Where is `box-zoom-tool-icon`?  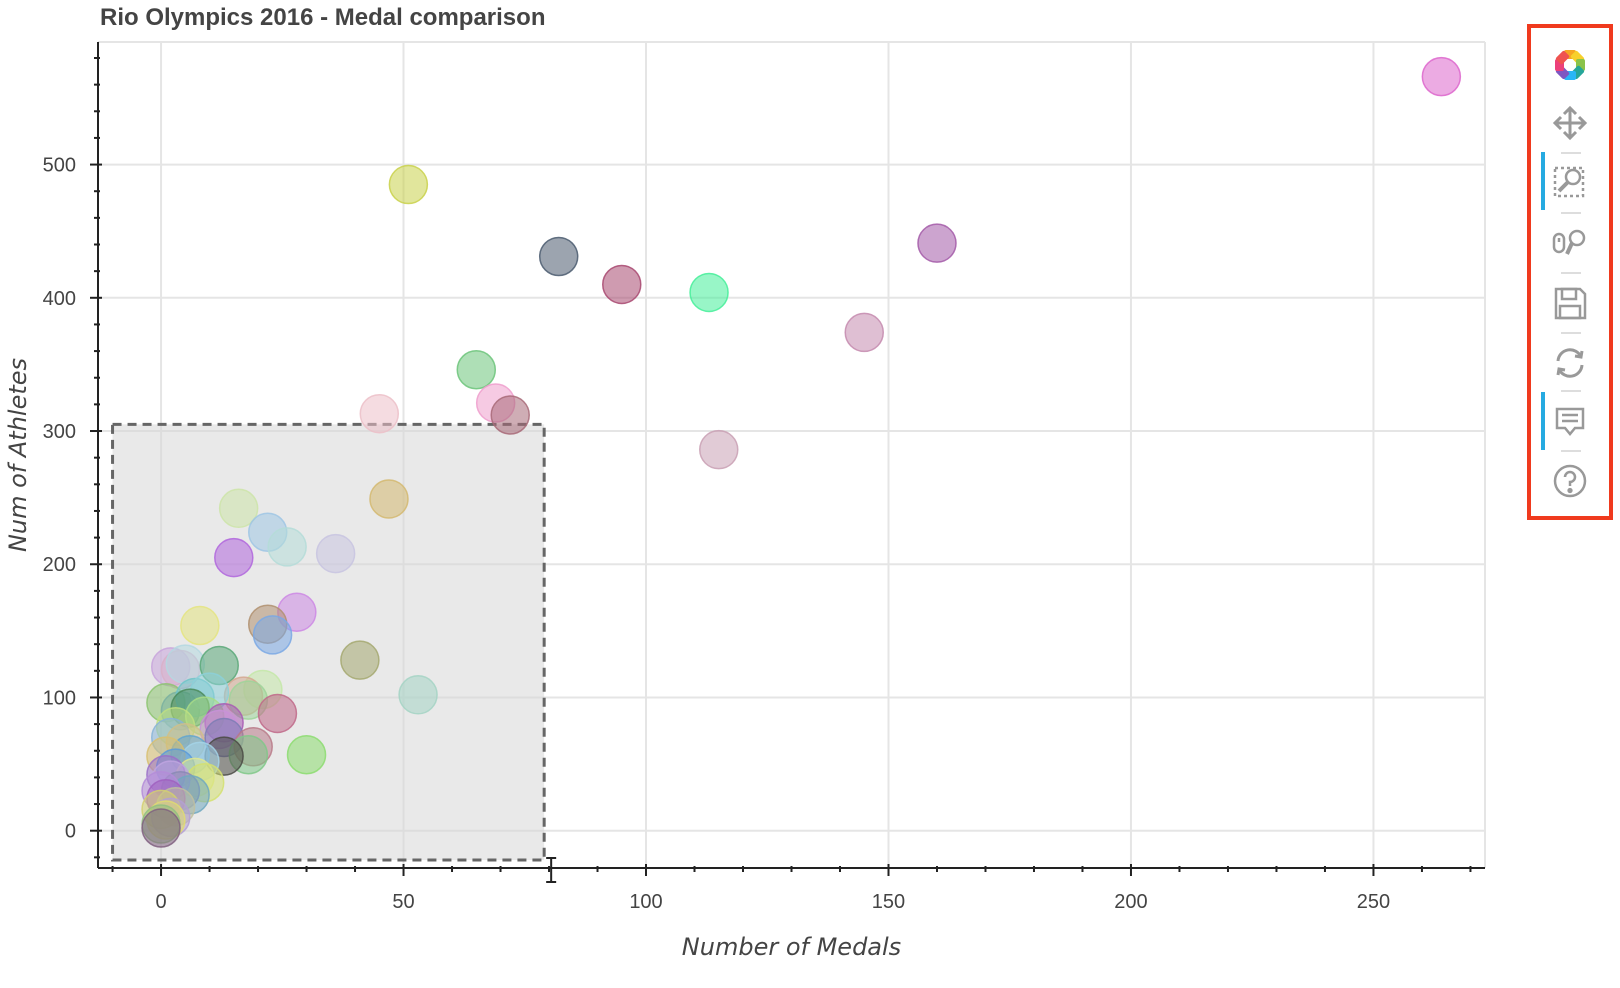
box-zoom-tool-icon is located at coordinates (1570, 181).